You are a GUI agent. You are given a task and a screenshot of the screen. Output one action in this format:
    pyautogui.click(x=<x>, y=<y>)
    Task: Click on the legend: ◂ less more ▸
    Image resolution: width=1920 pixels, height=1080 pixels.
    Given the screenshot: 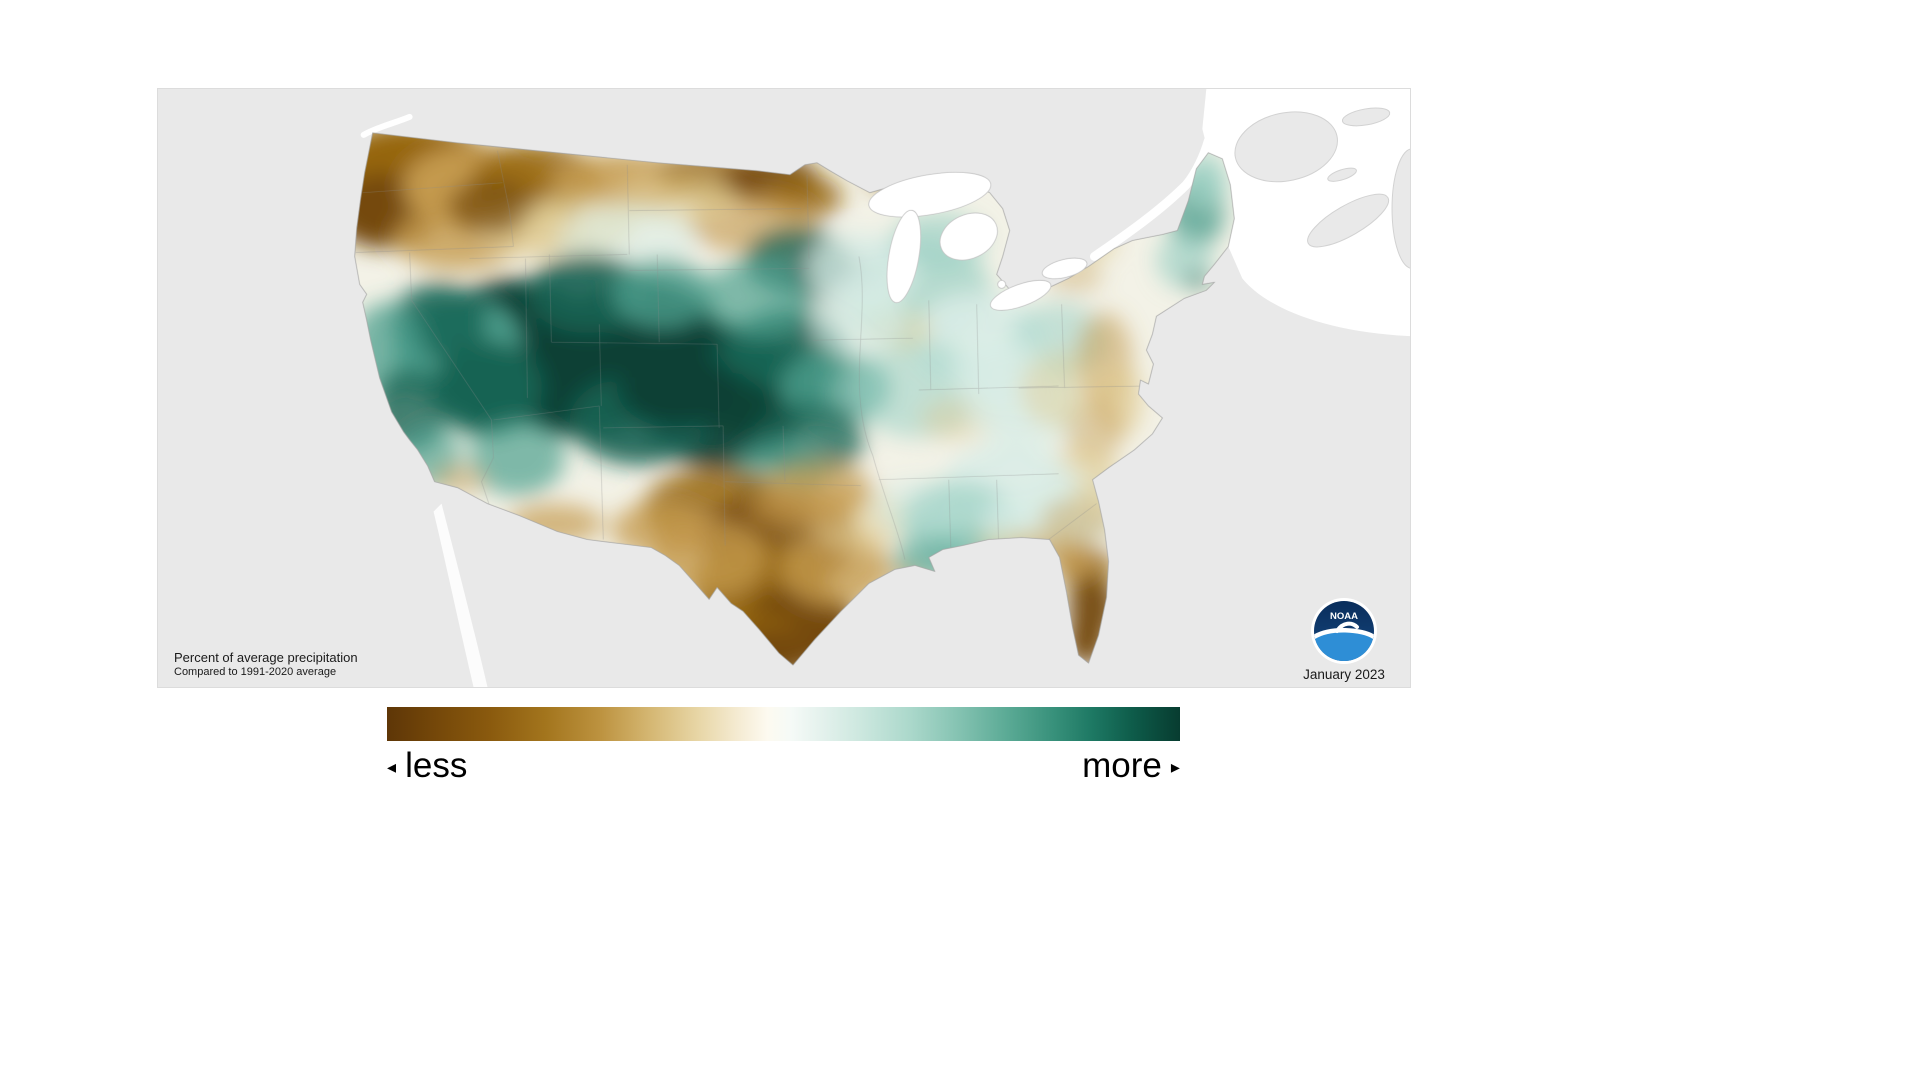 What is the action you would take?
    pyautogui.click(x=783, y=746)
    